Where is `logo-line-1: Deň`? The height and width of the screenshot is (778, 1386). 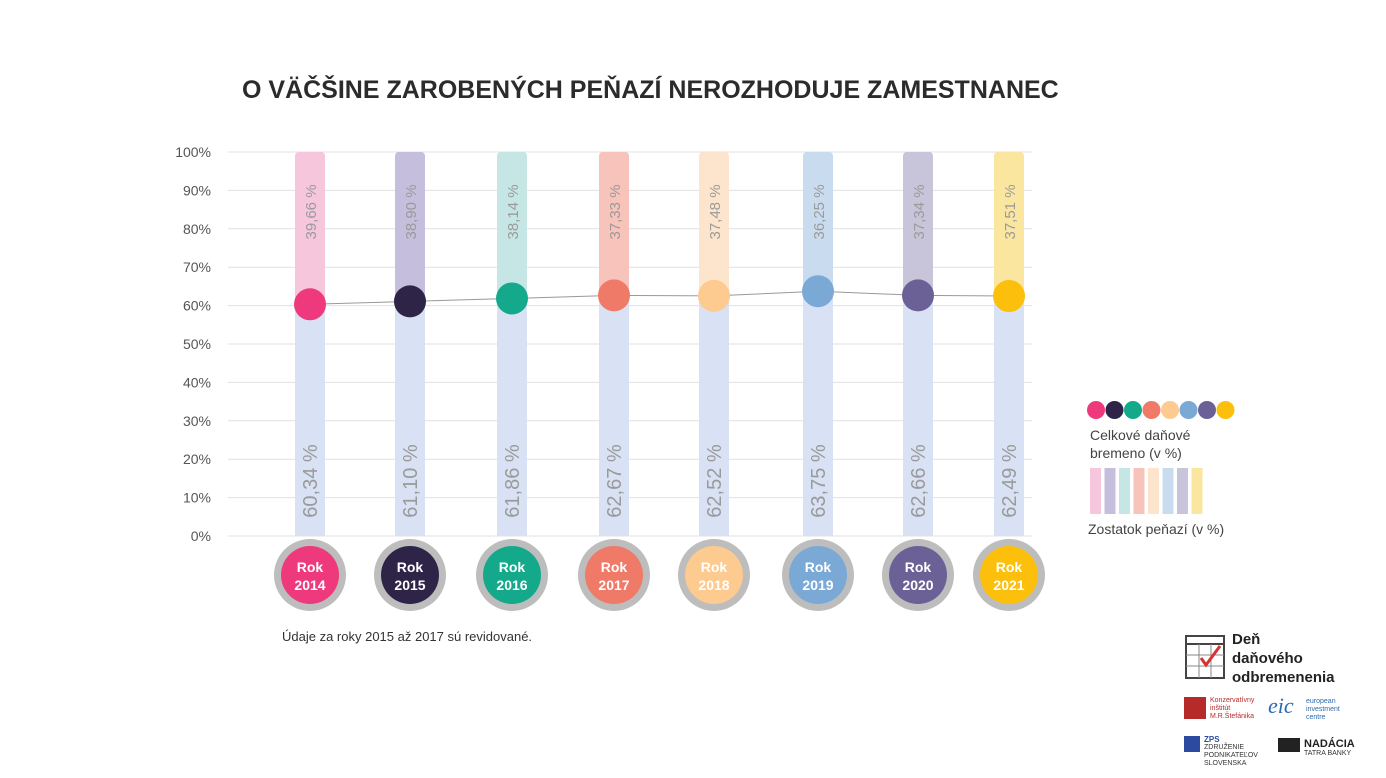 logo-line-1: Deň is located at coordinates (1246, 639).